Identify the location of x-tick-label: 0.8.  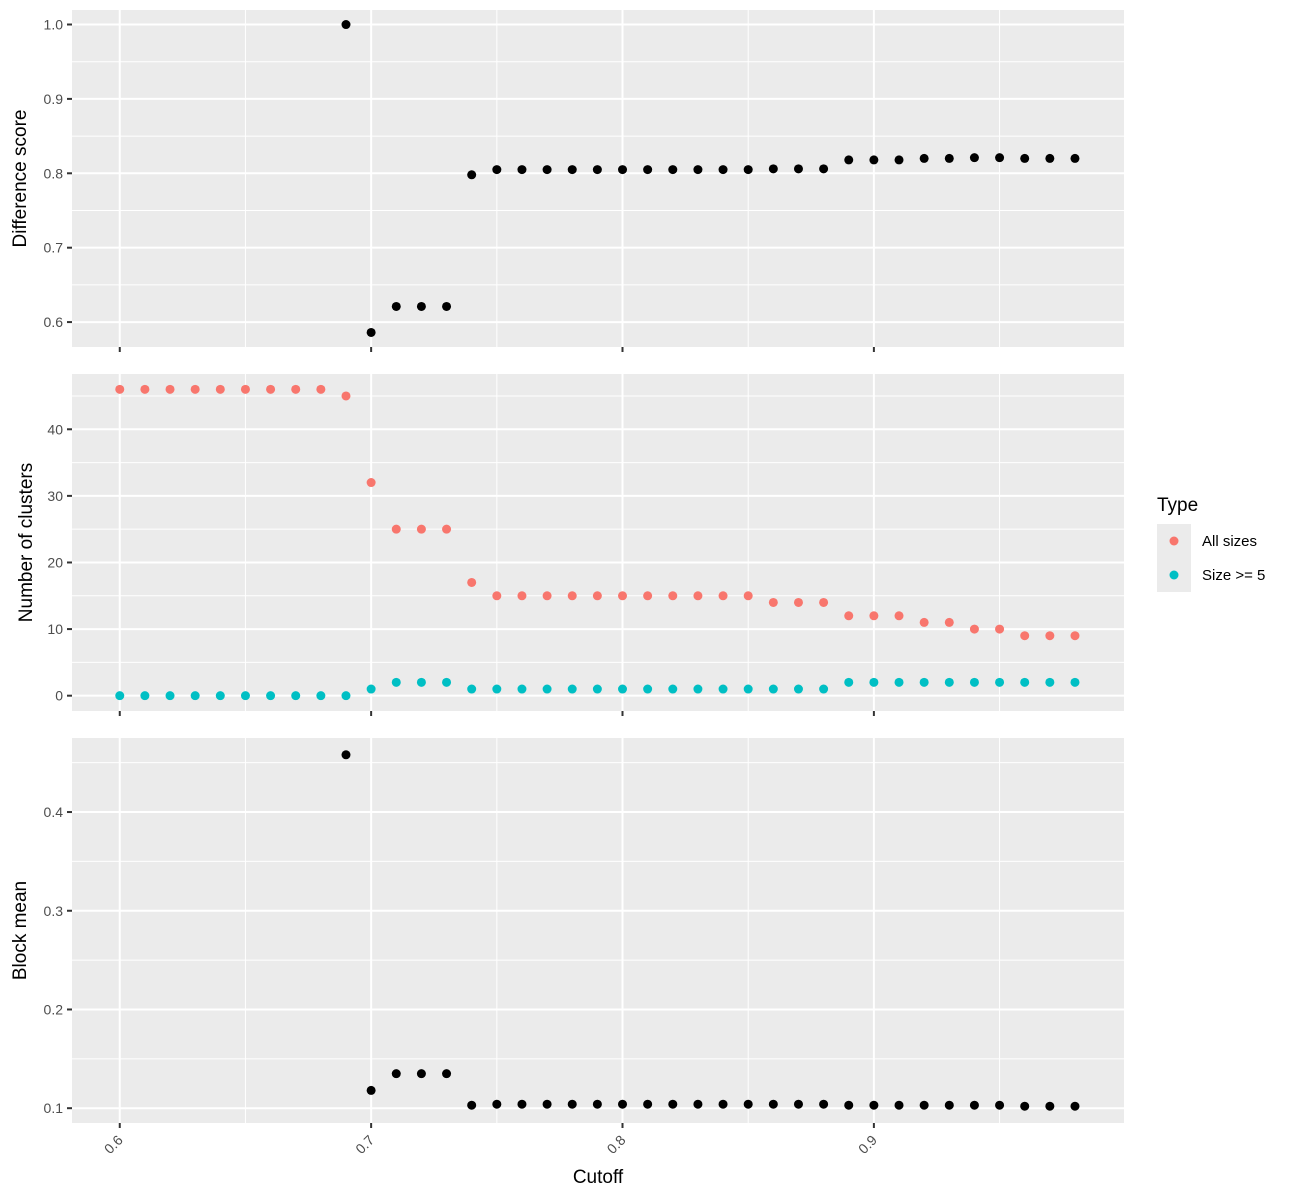
(616, 1144).